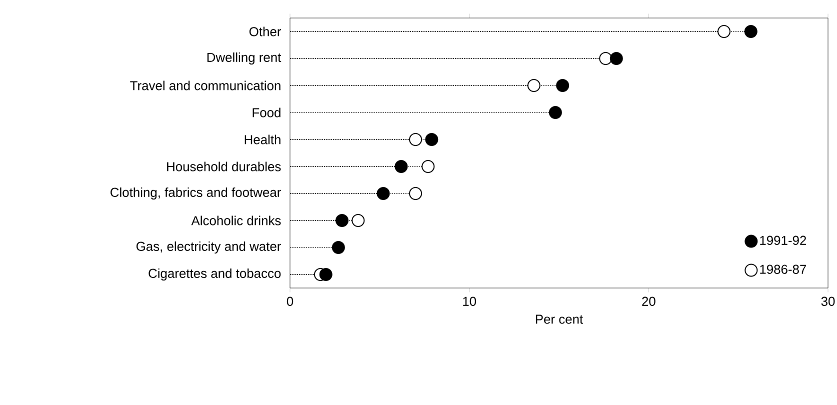 This screenshot has width=837, height=405. Describe the element at coordinates (560, 319) in the screenshot. I see `x-axis-title: Per cent` at that location.